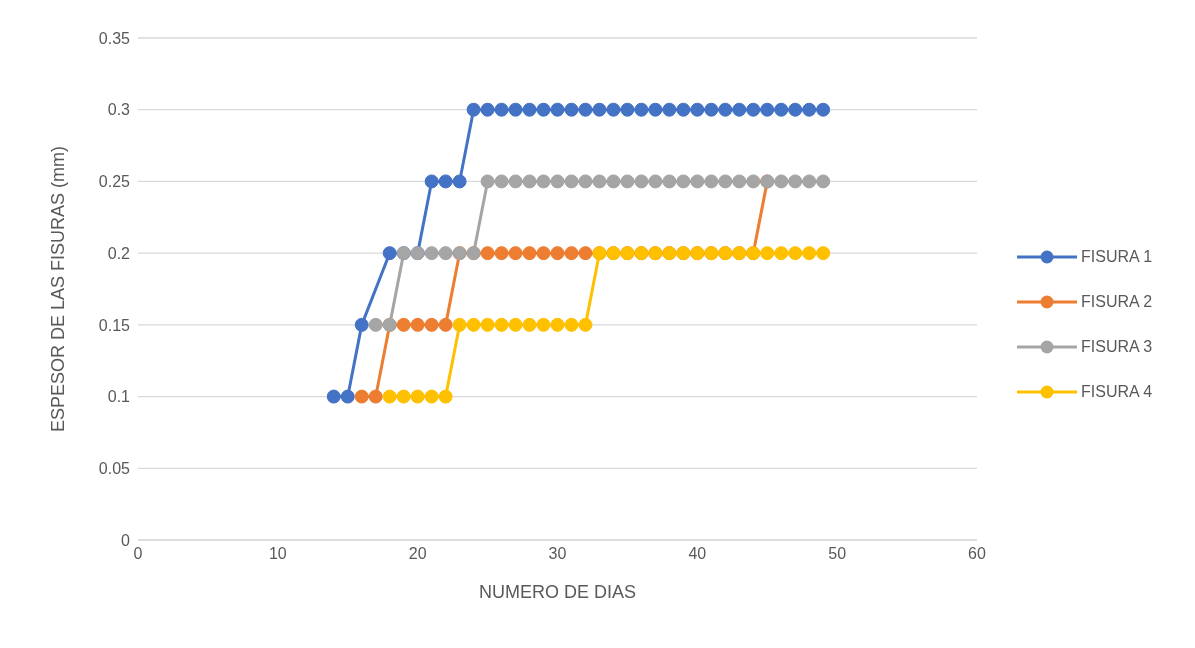 This screenshot has height=648, width=1195. I want to click on x-tick-label: 0, so click(138, 554).